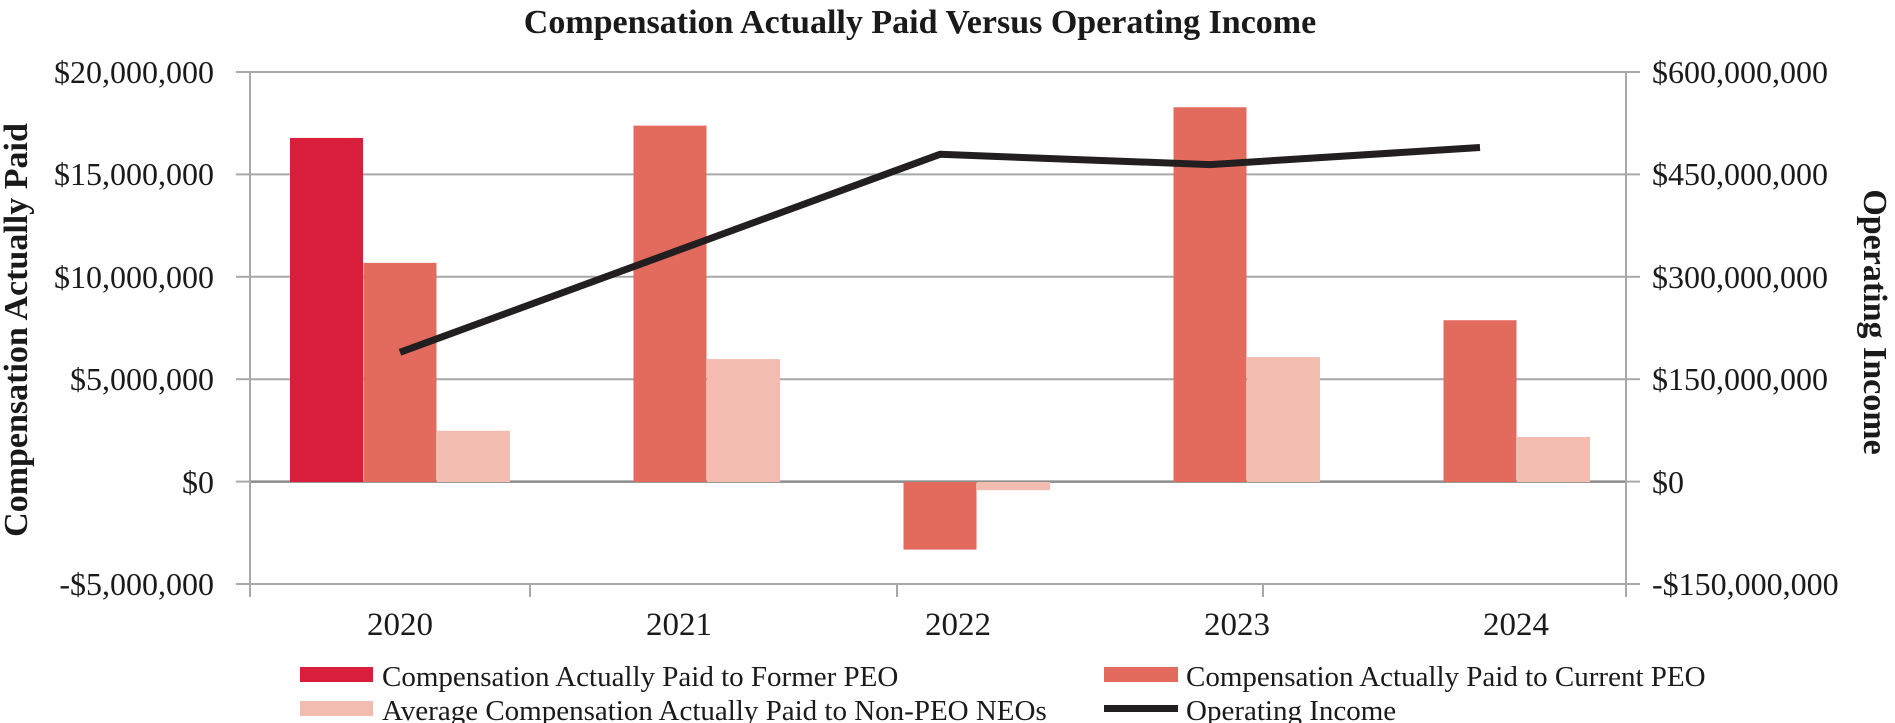  What do you see at coordinates (1668, 482) in the screenshot?
I see `right-tick-label: $0` at bounding box center [1668, 482].